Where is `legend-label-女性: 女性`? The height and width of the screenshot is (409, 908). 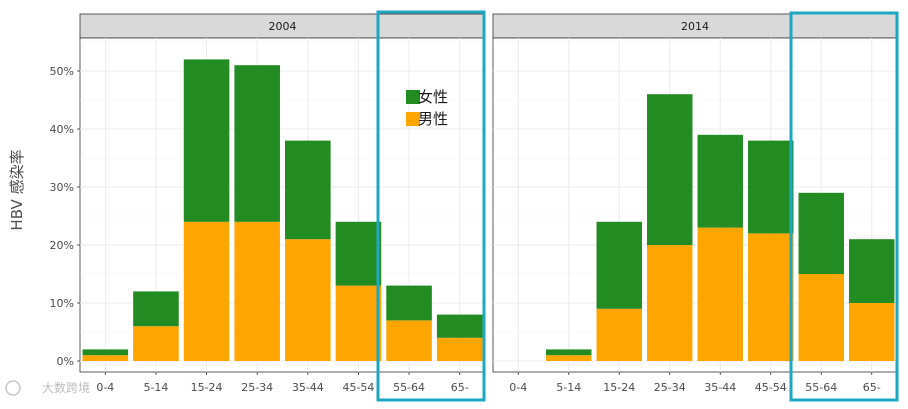
legend-label-女性: 女性 is located at coordinates (433, 97).